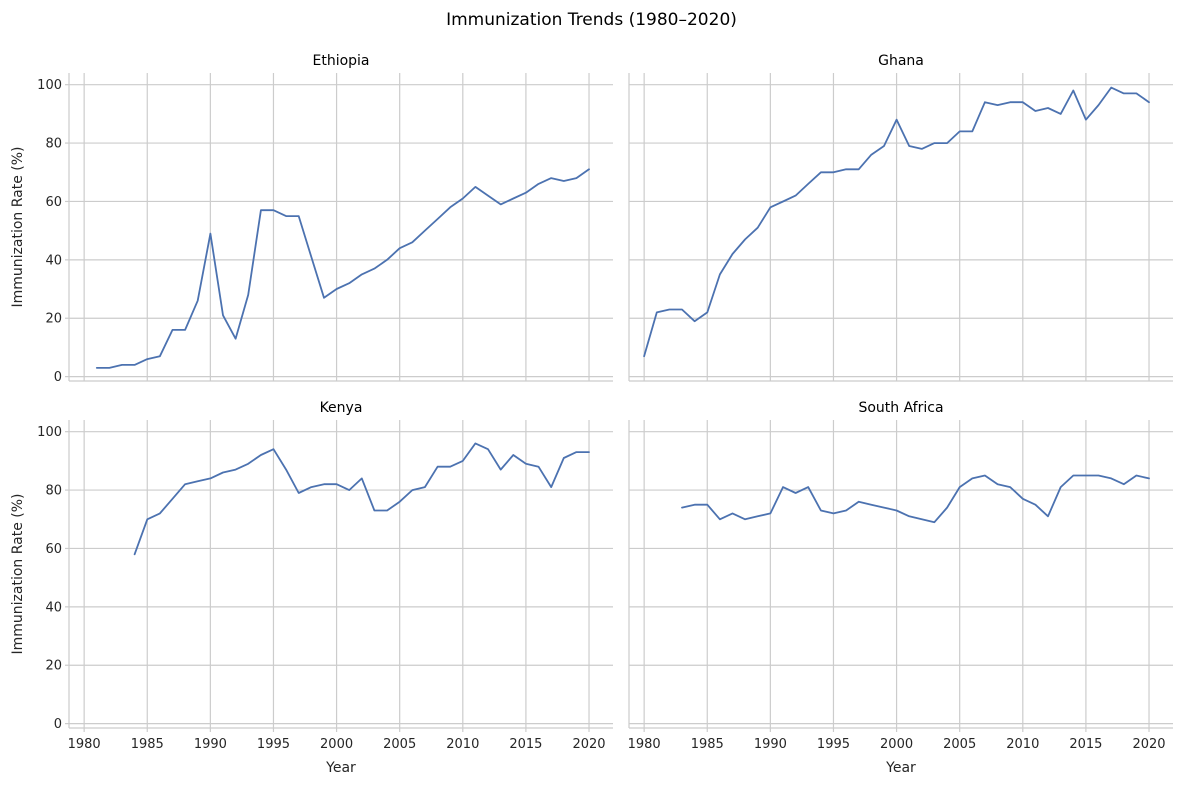  Describe the element at coordinates (591, 20) in the screenshot. I see `chart-title: Immunization Trends (1980–2020)` at that location.